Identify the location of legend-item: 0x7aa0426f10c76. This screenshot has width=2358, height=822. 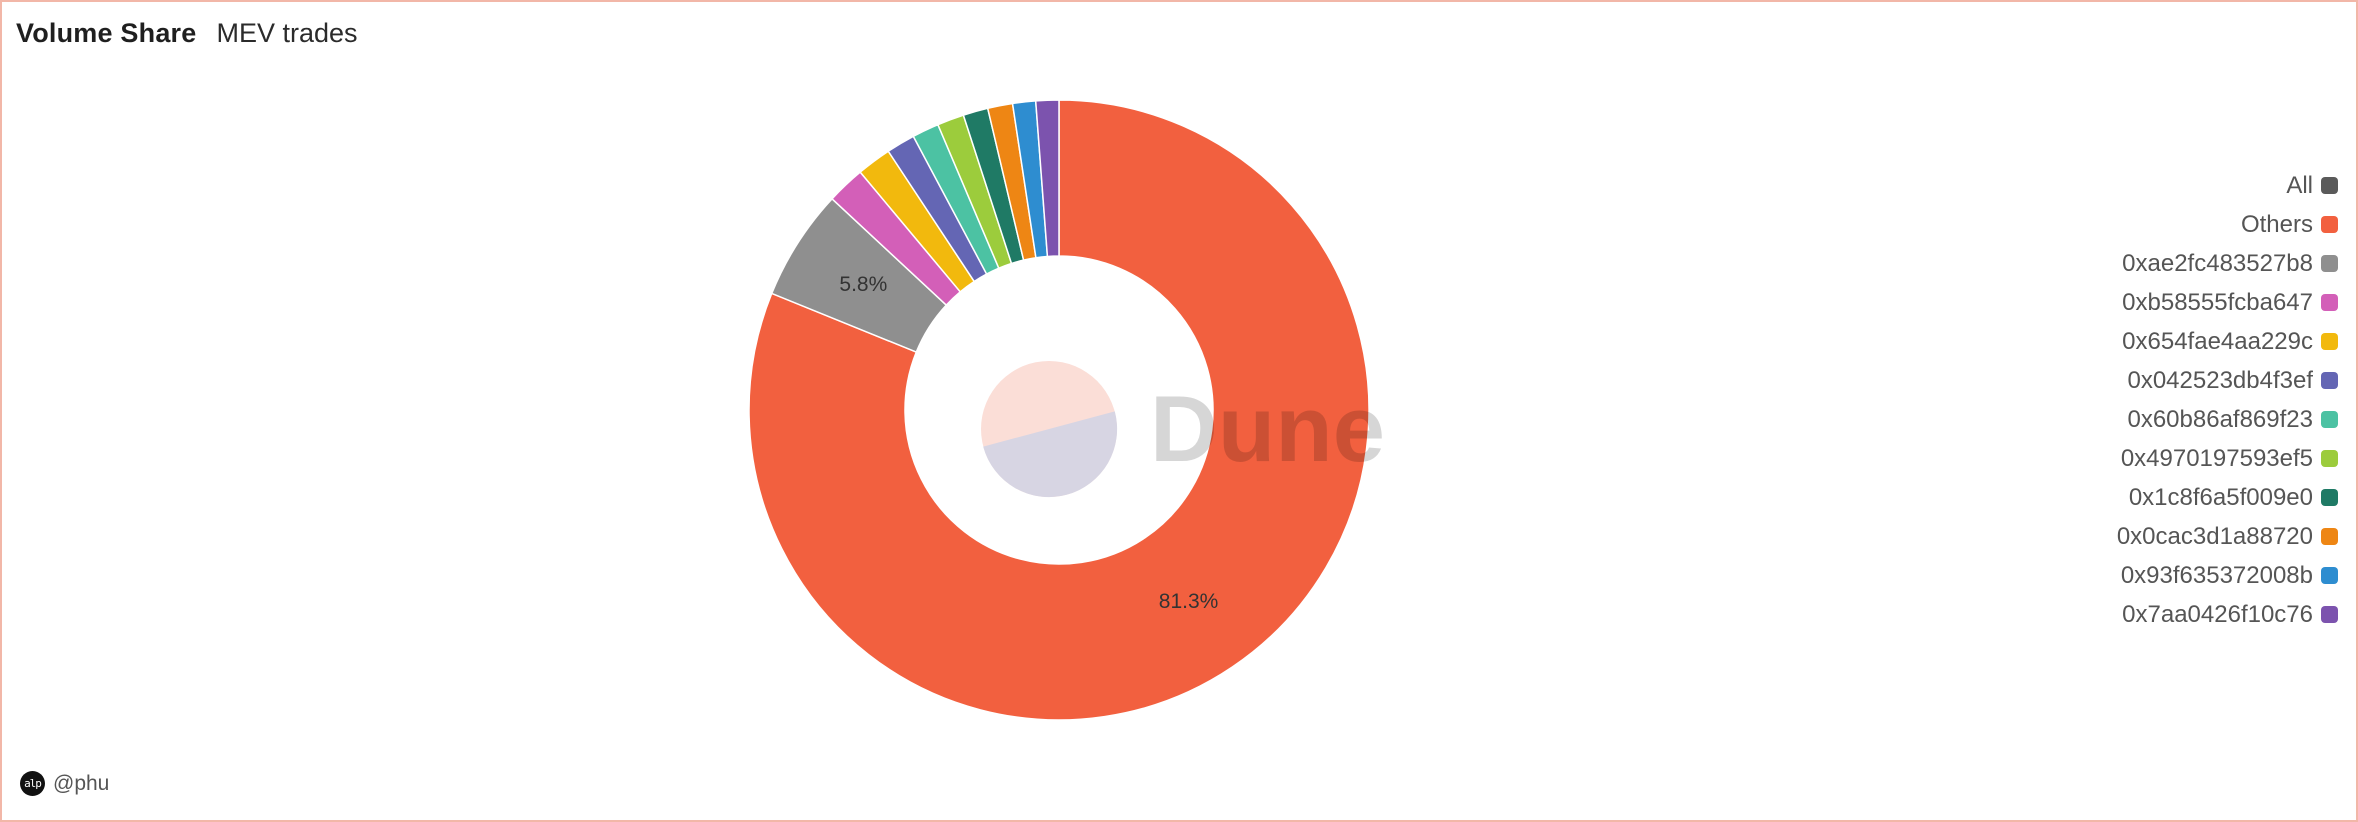
(2198, 614).